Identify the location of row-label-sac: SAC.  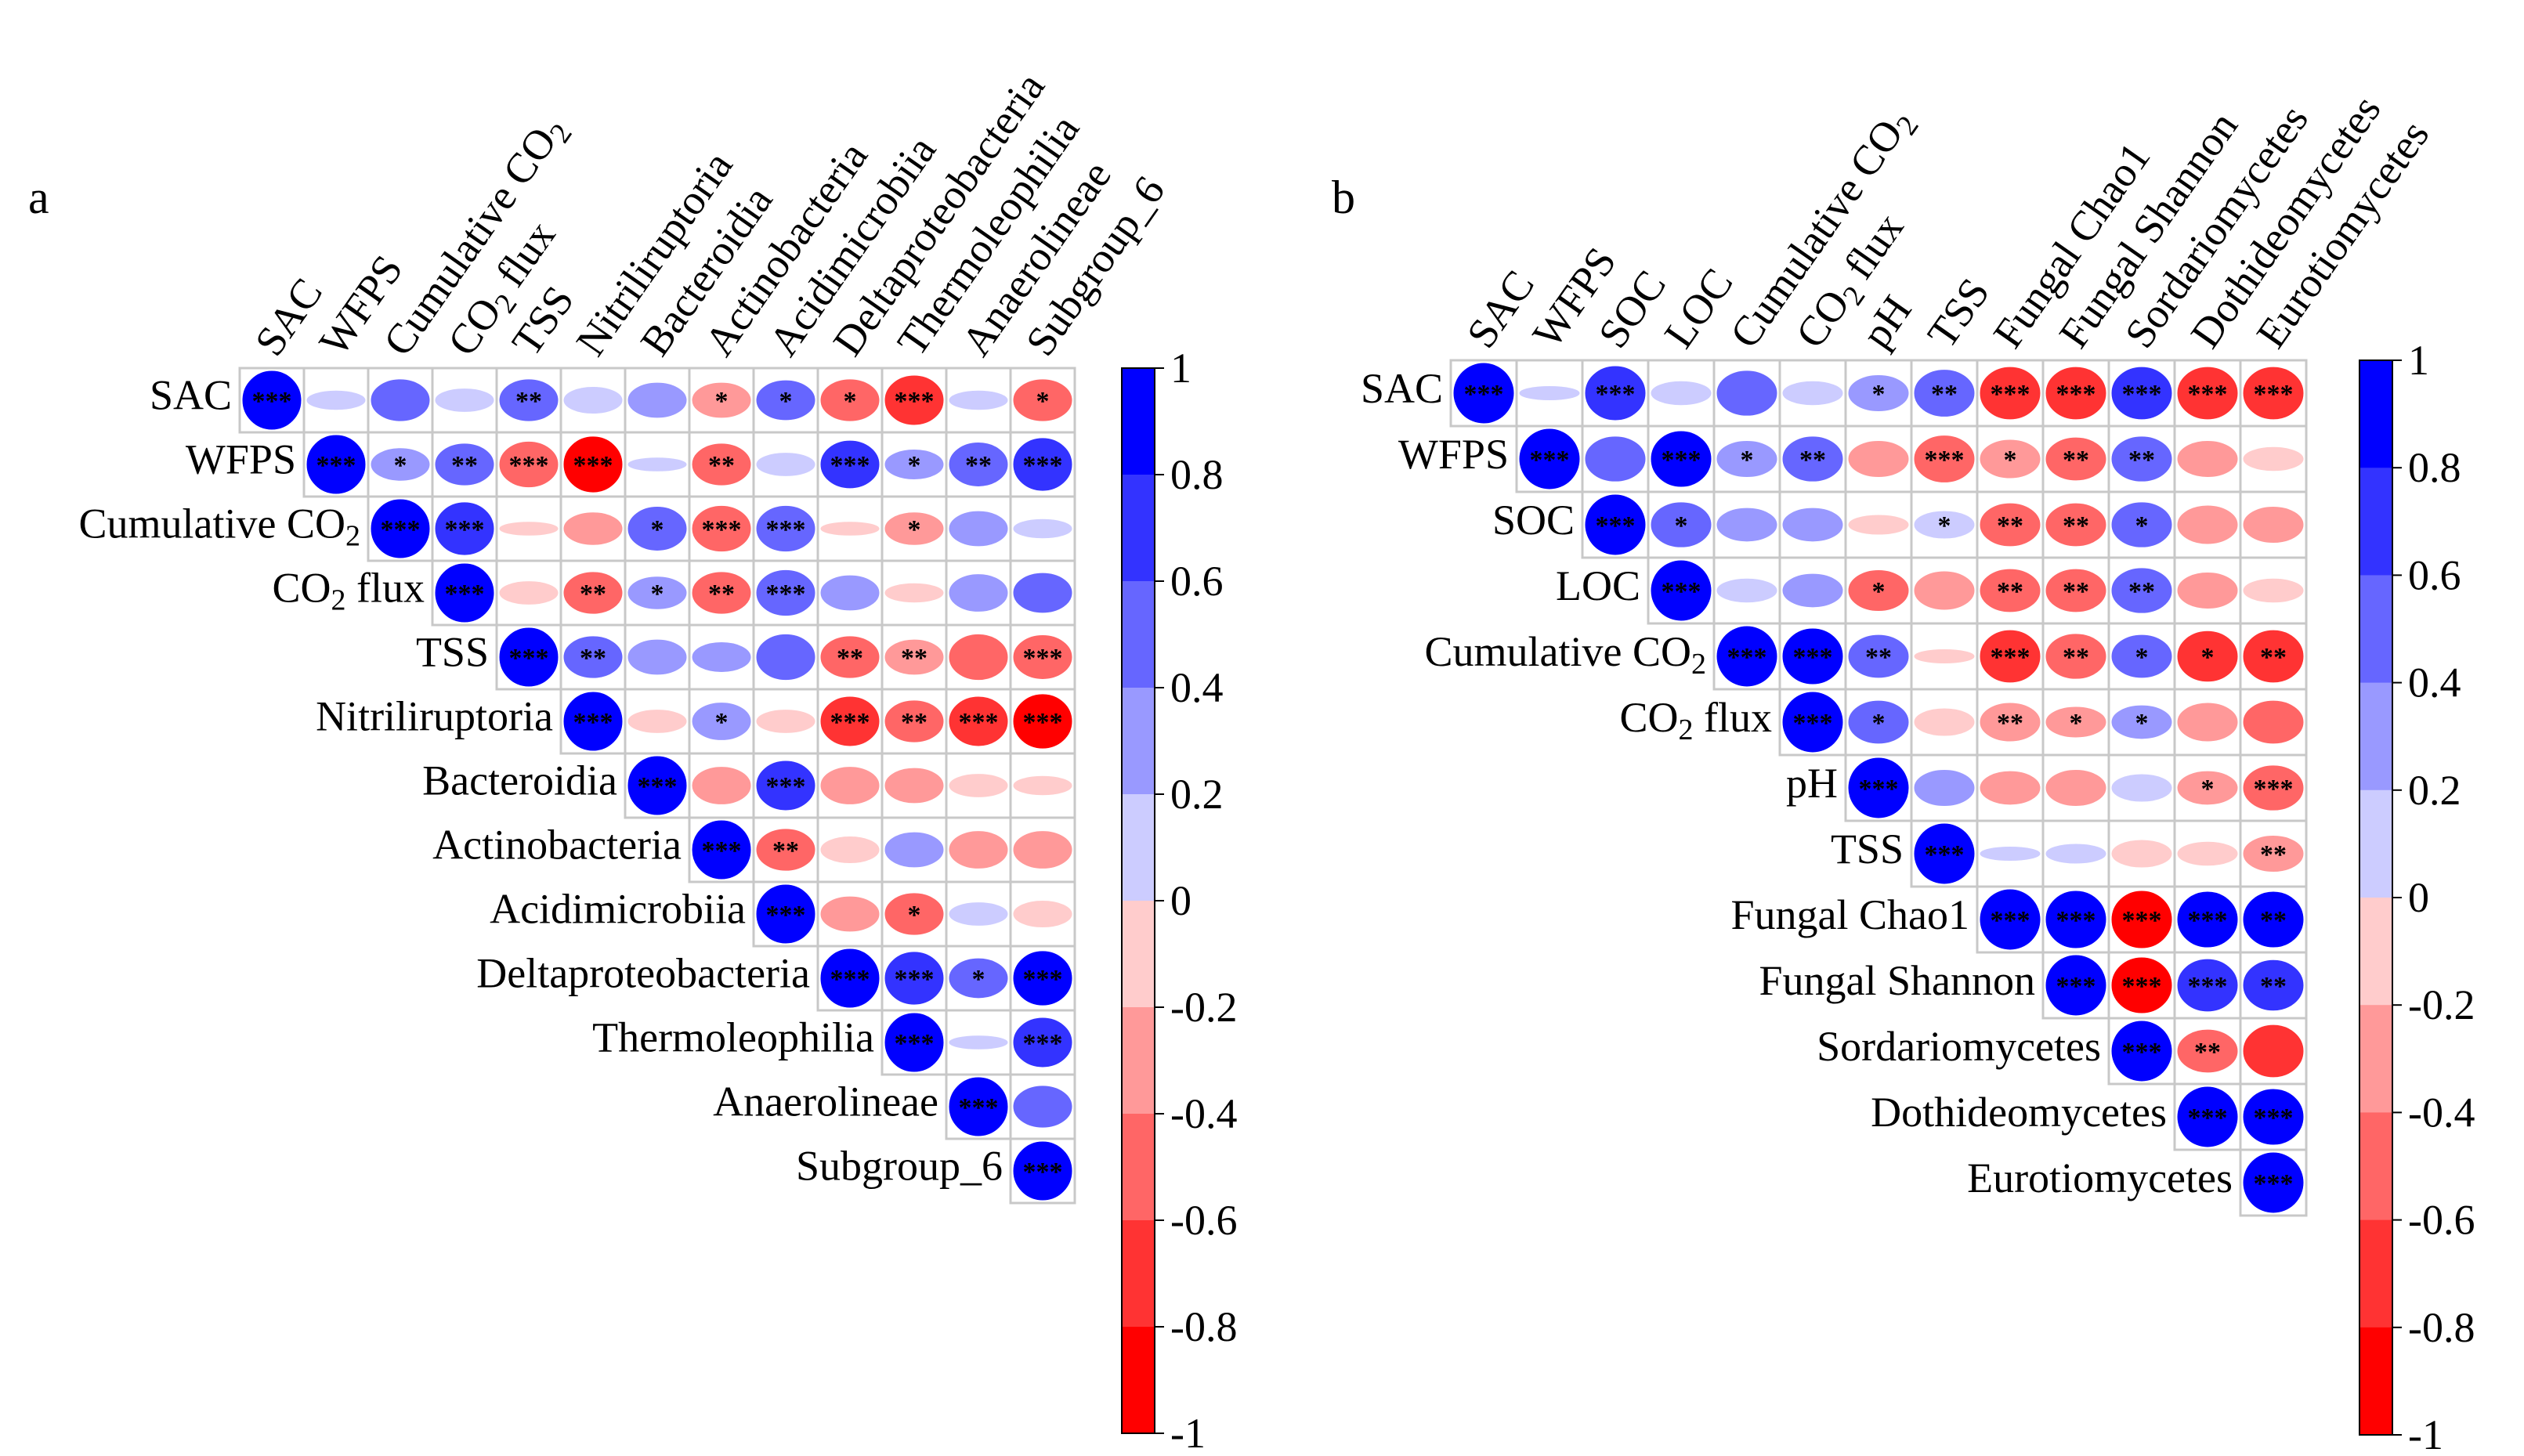
(191, 394).